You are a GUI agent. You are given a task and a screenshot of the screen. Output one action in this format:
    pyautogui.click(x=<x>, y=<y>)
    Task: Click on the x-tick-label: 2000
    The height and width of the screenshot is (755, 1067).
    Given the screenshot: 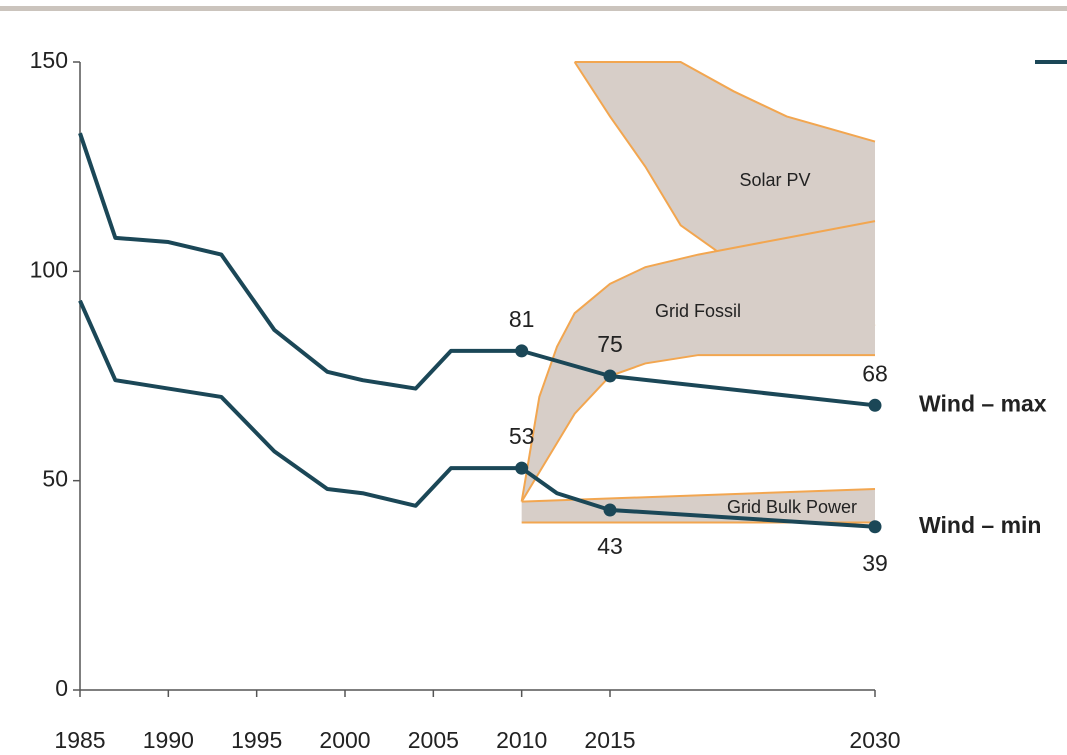 What is the action you would take?
    pyautogui.click(x=344, y=740)
    